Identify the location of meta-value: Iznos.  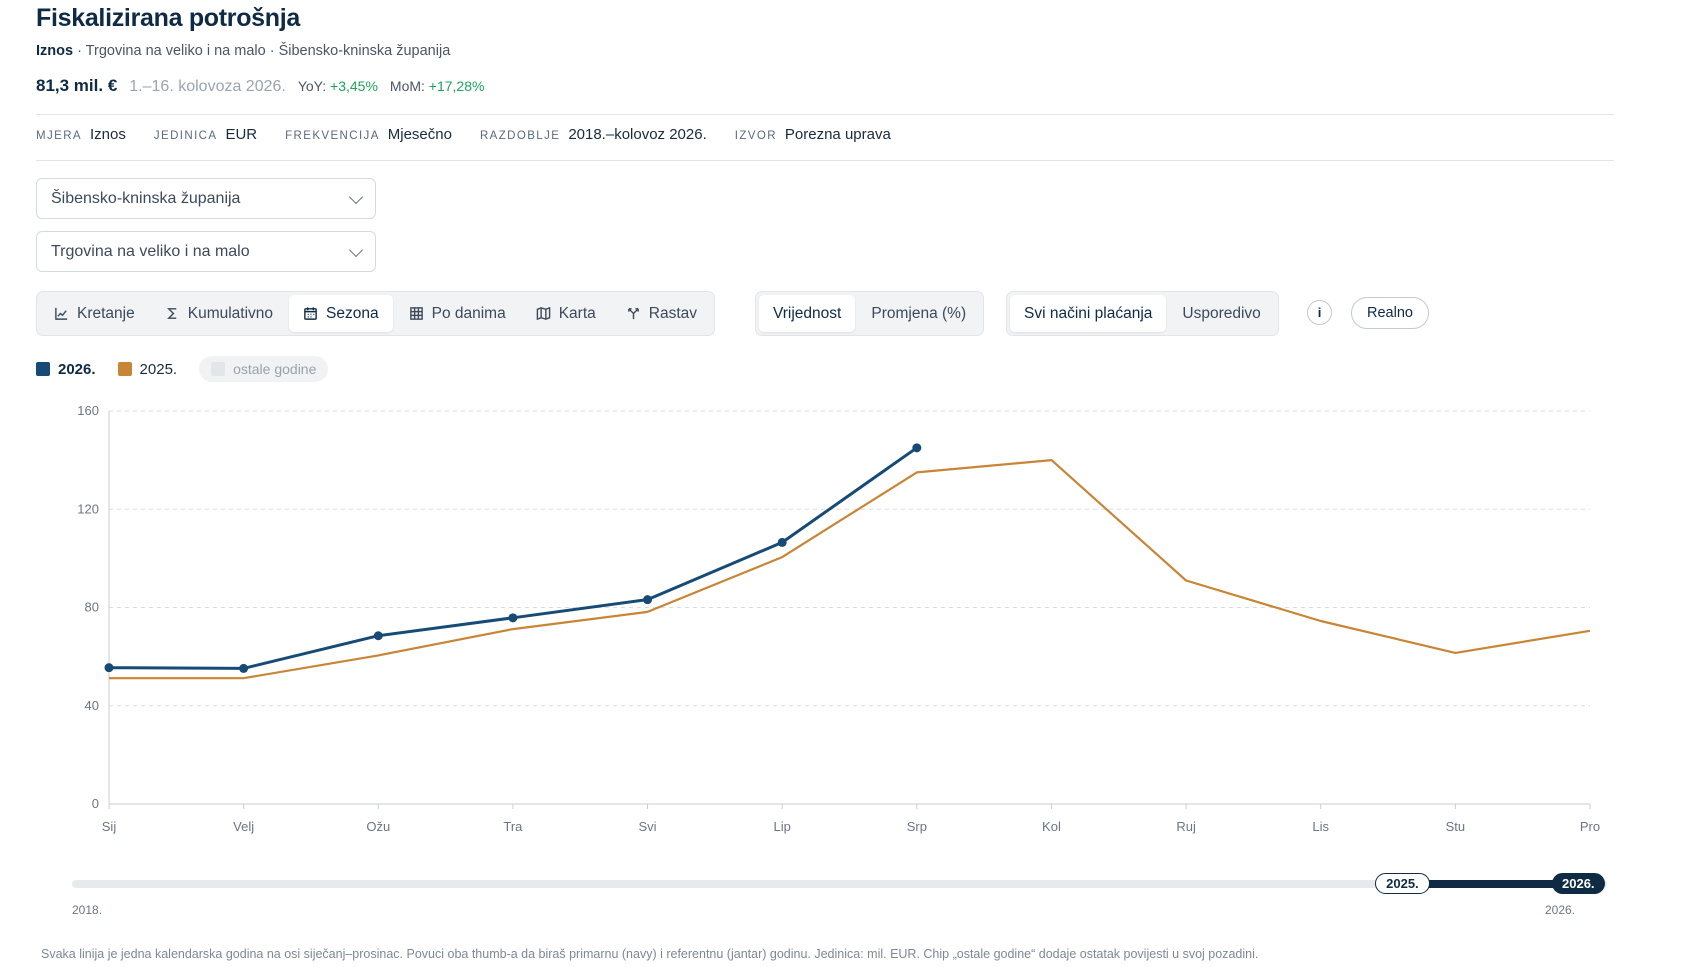
(107, 134).